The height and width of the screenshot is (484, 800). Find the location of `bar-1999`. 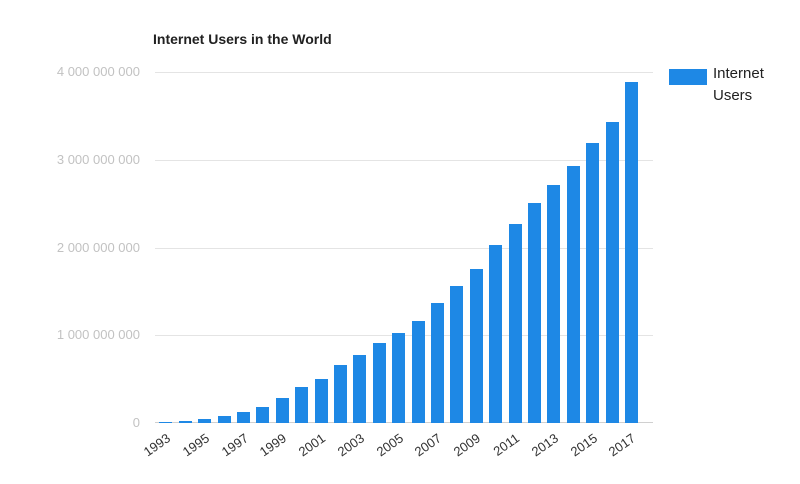

bar-1999 is located at coordinates (282, 410).